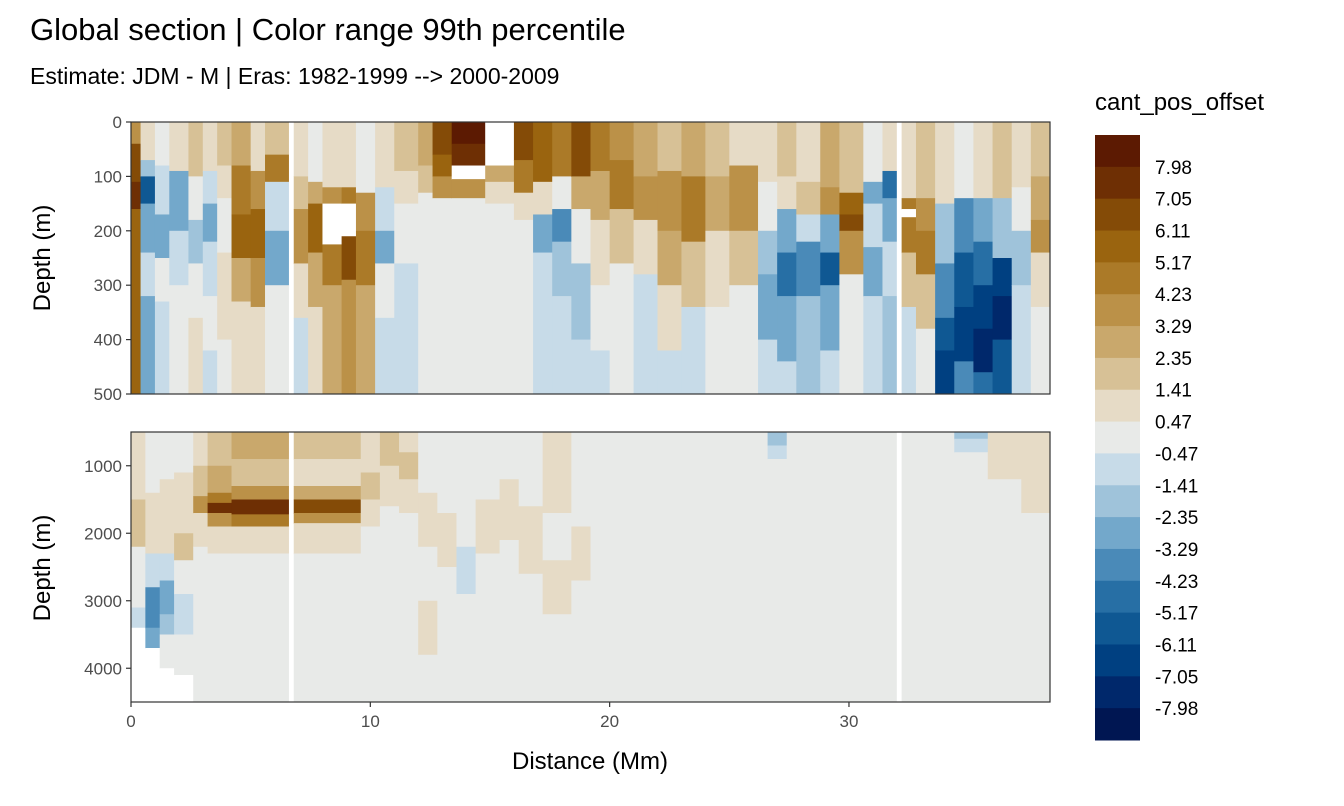  What do you see at coordinates (42, 258) in the screenshot?
I see `y-axis-title-upper-text: Depth (m)` at bounding box center [42, 258].